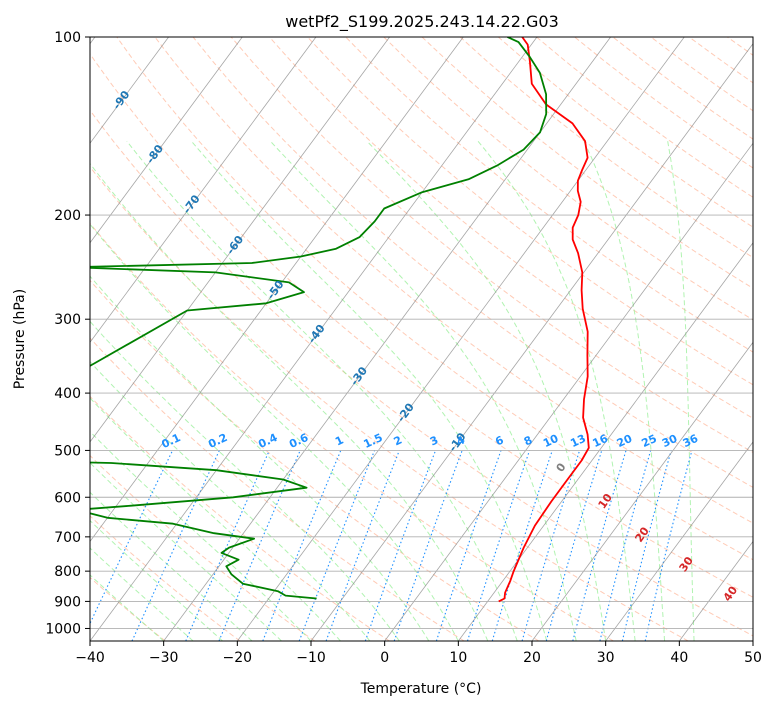  What do you see at coordinates (67, 394) in the screenshot?
I see `y-tick-label: 400` at bounding box center [67, 394].